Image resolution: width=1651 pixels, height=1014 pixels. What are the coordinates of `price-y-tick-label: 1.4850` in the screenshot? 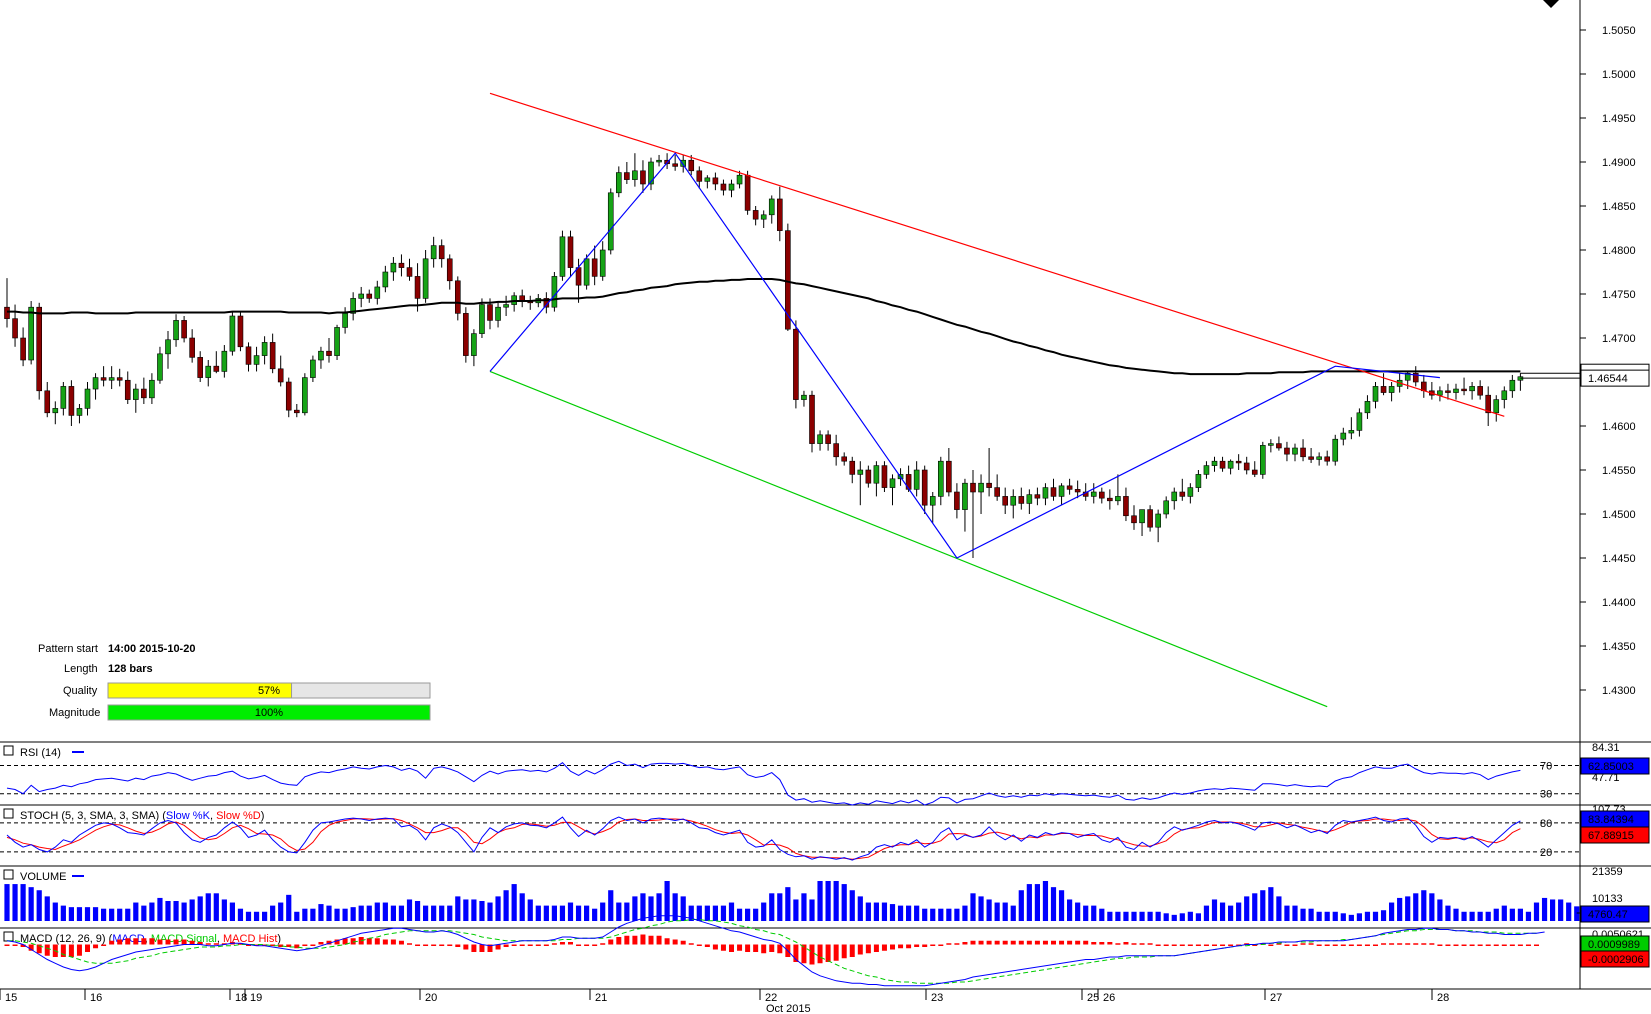 It's located at (1619, 207).